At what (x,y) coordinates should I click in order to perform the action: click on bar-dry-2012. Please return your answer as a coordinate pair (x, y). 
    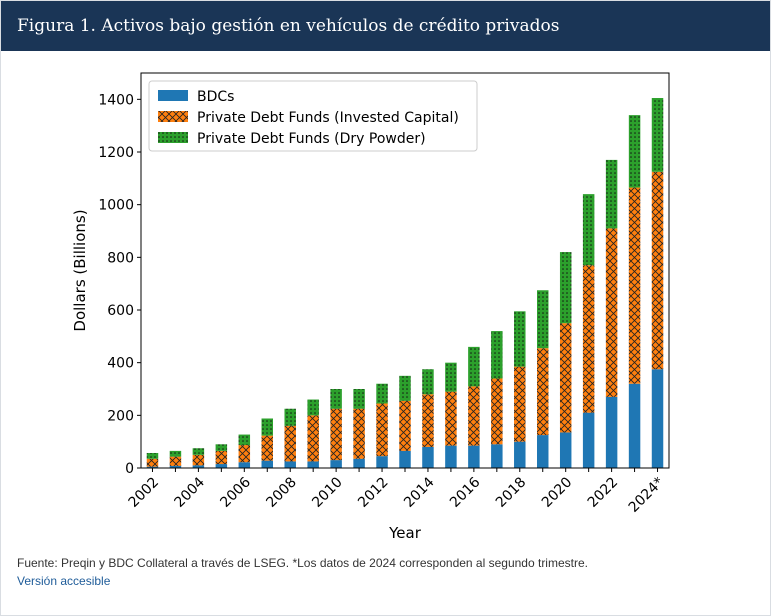
    Looking at the image, I should click on (382, 393).